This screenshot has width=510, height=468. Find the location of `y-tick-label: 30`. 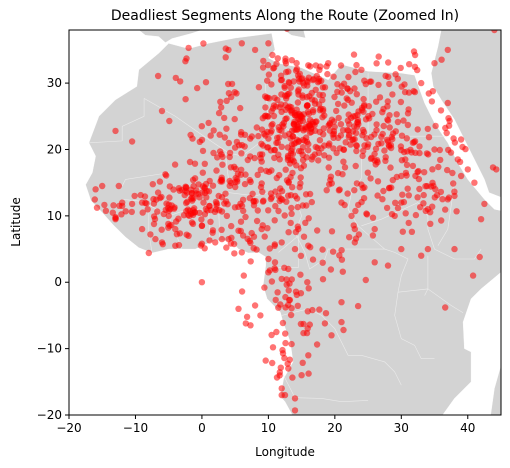

y-tick-label: 30 is located at coordinates (54, 83).